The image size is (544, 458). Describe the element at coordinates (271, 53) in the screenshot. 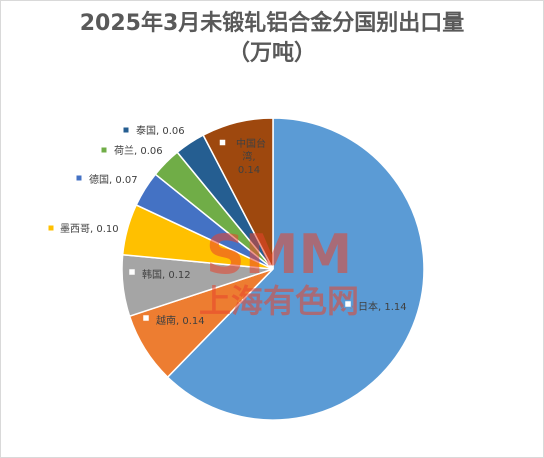

I see `chart-title-line2: （万吨）` at that location.